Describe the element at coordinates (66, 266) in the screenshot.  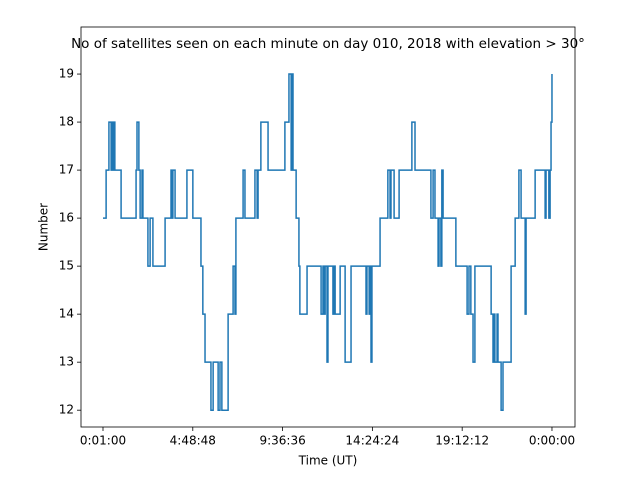
I see `y-tick-label: 15` at that location.